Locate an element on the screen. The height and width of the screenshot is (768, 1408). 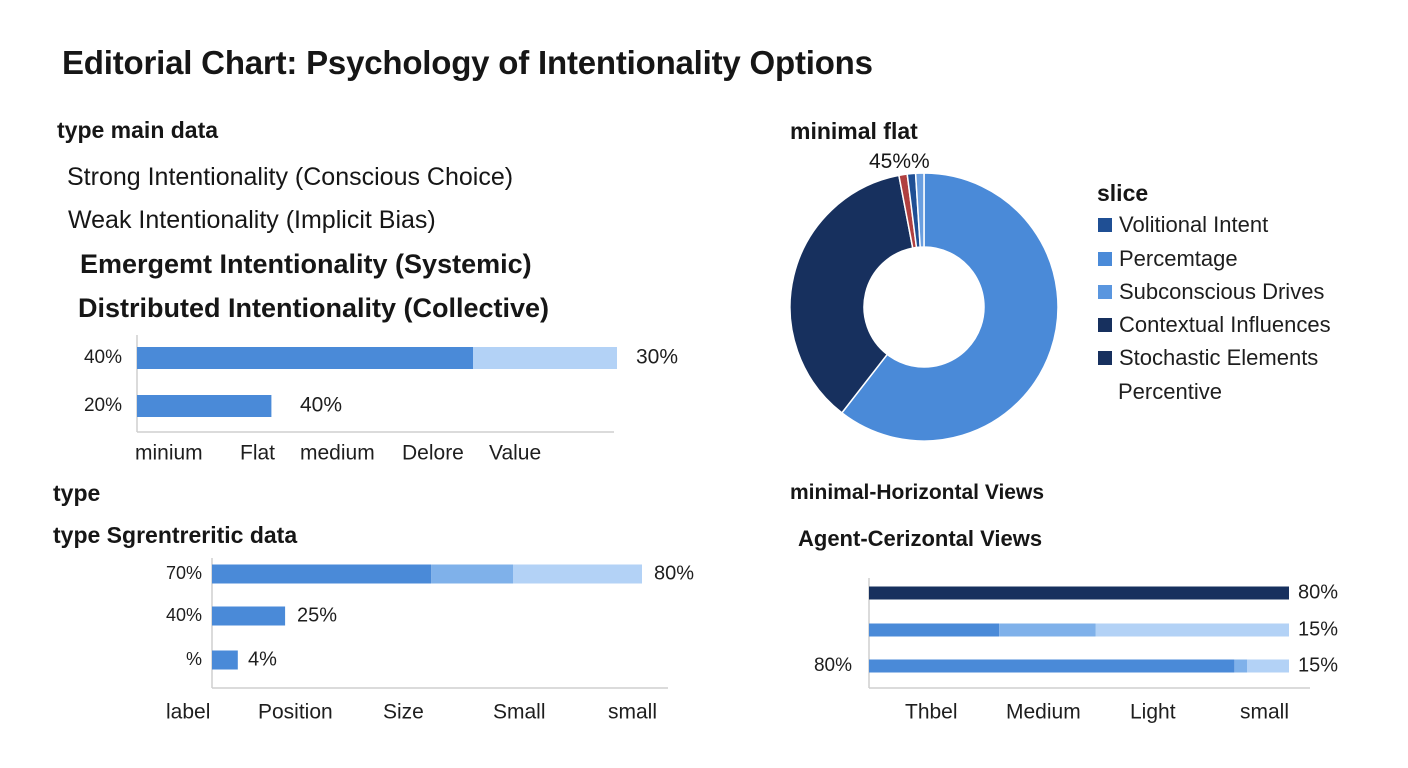
legend-label: Percemtage is located at coordinates (1178, 258).